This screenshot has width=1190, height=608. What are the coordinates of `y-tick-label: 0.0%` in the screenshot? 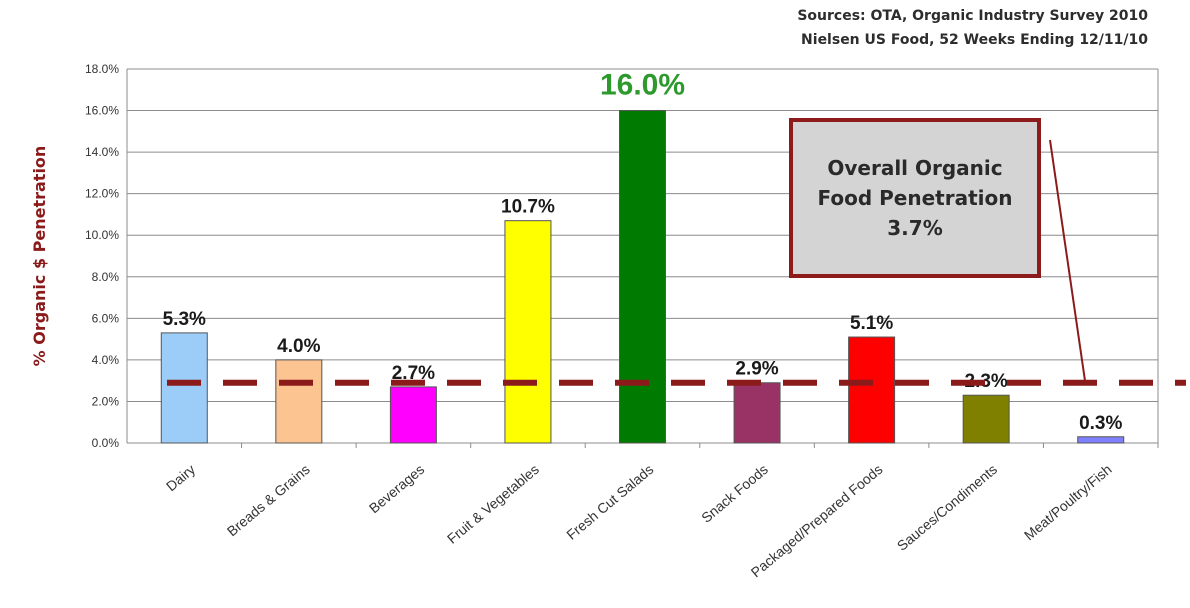 It's located at (106, 443).